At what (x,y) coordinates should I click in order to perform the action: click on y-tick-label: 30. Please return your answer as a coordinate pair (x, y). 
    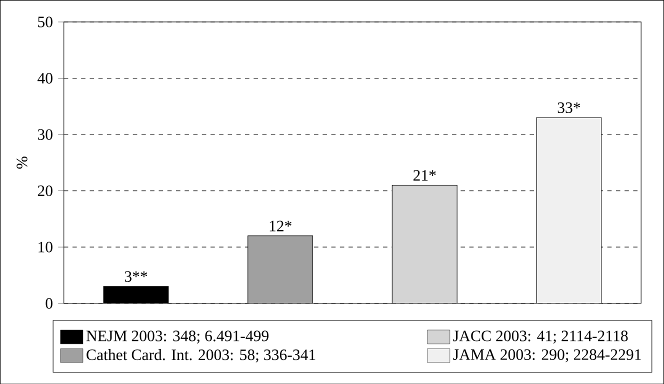
    Looking at the image, I should click on (45, 134).